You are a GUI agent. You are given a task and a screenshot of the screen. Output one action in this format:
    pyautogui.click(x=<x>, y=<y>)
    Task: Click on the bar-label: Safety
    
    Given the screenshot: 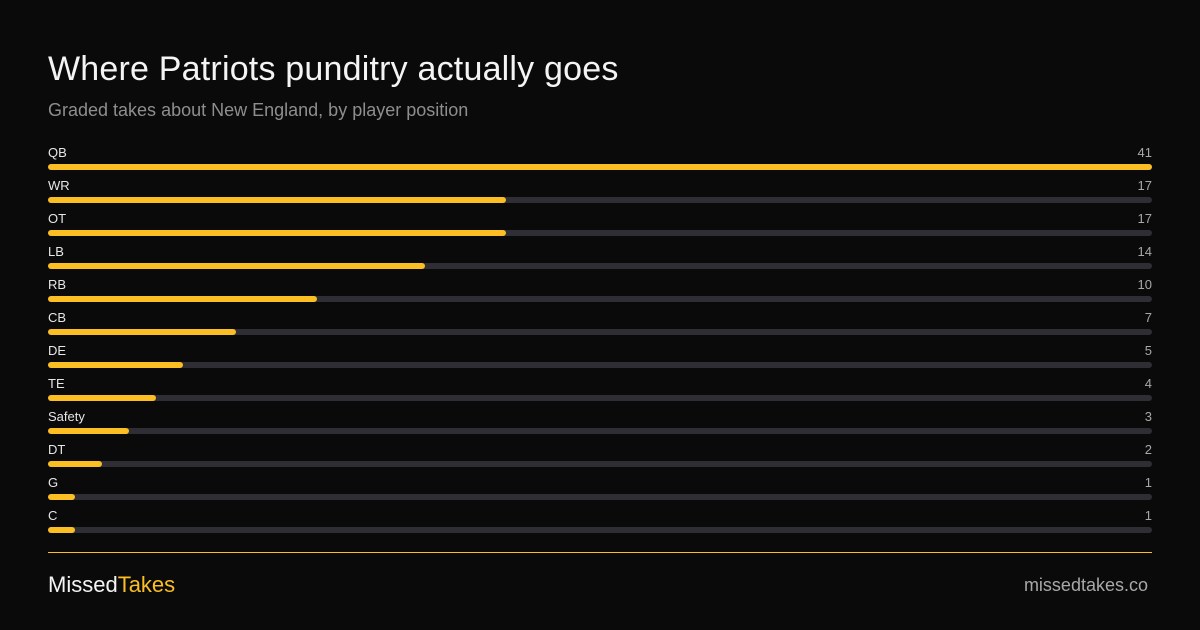 What is the action you would take?
    pyautogui.click(x=66, y=416)
    